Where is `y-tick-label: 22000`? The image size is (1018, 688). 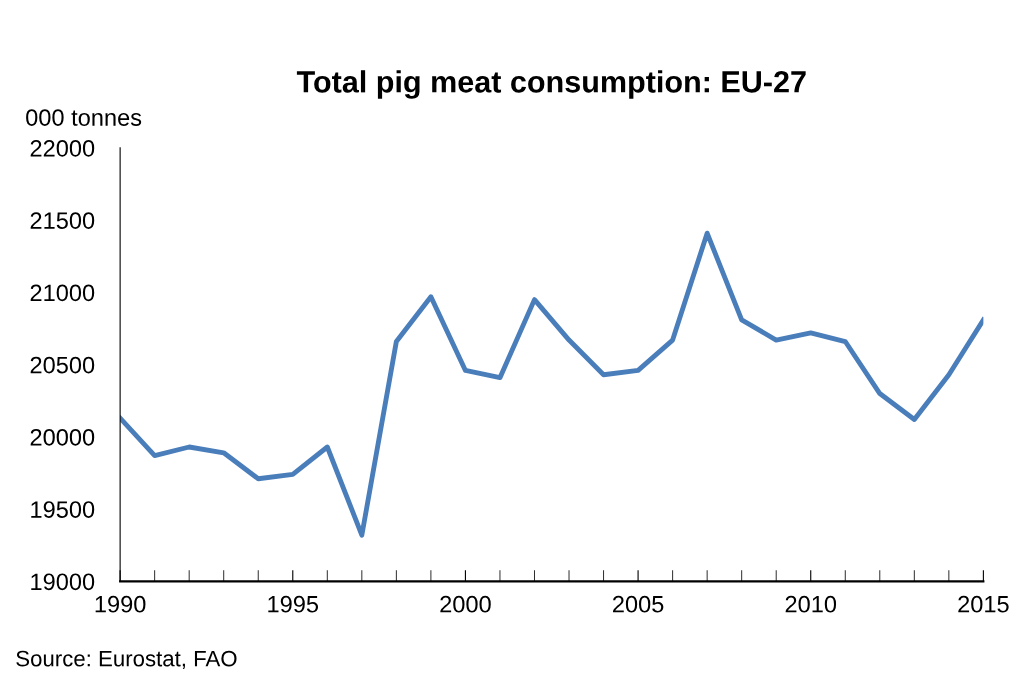 y-tick-label: 22000 is located at coordinates (62, 148).